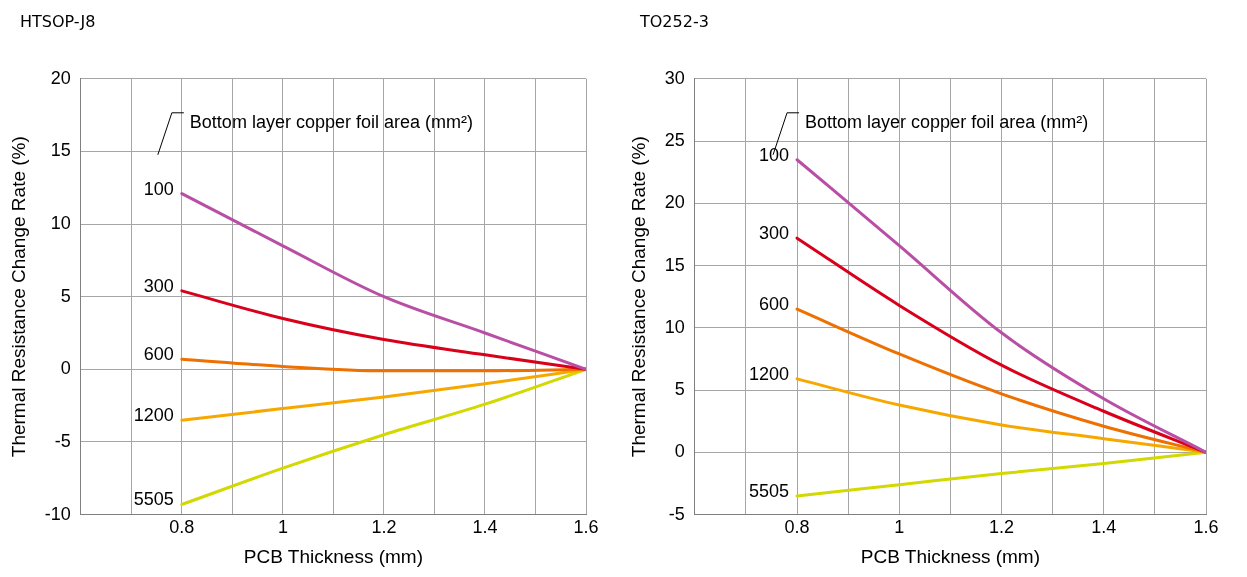 The height and width of the screenshot is (577, 1247). Describe the element at coordinates (57, 513) in the screenshot. I see `y-tick-label: -10` at that location.